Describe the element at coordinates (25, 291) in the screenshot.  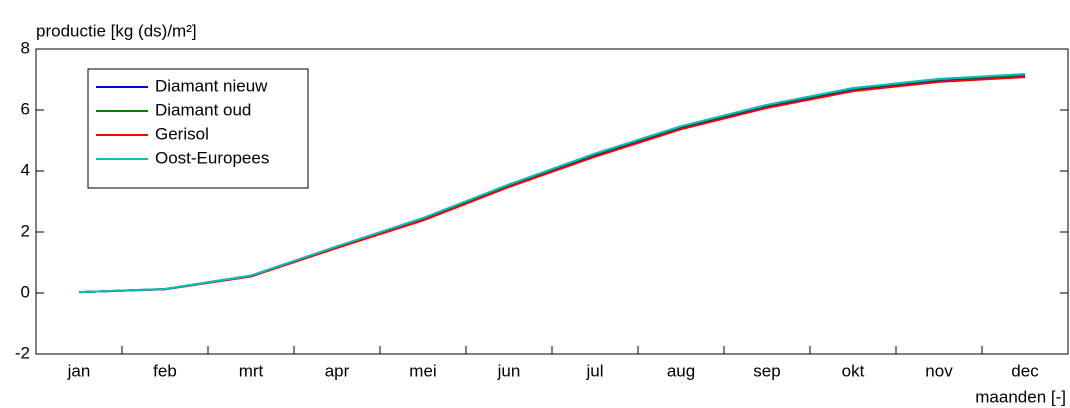
I see `y-tick-label: 0` at that location.